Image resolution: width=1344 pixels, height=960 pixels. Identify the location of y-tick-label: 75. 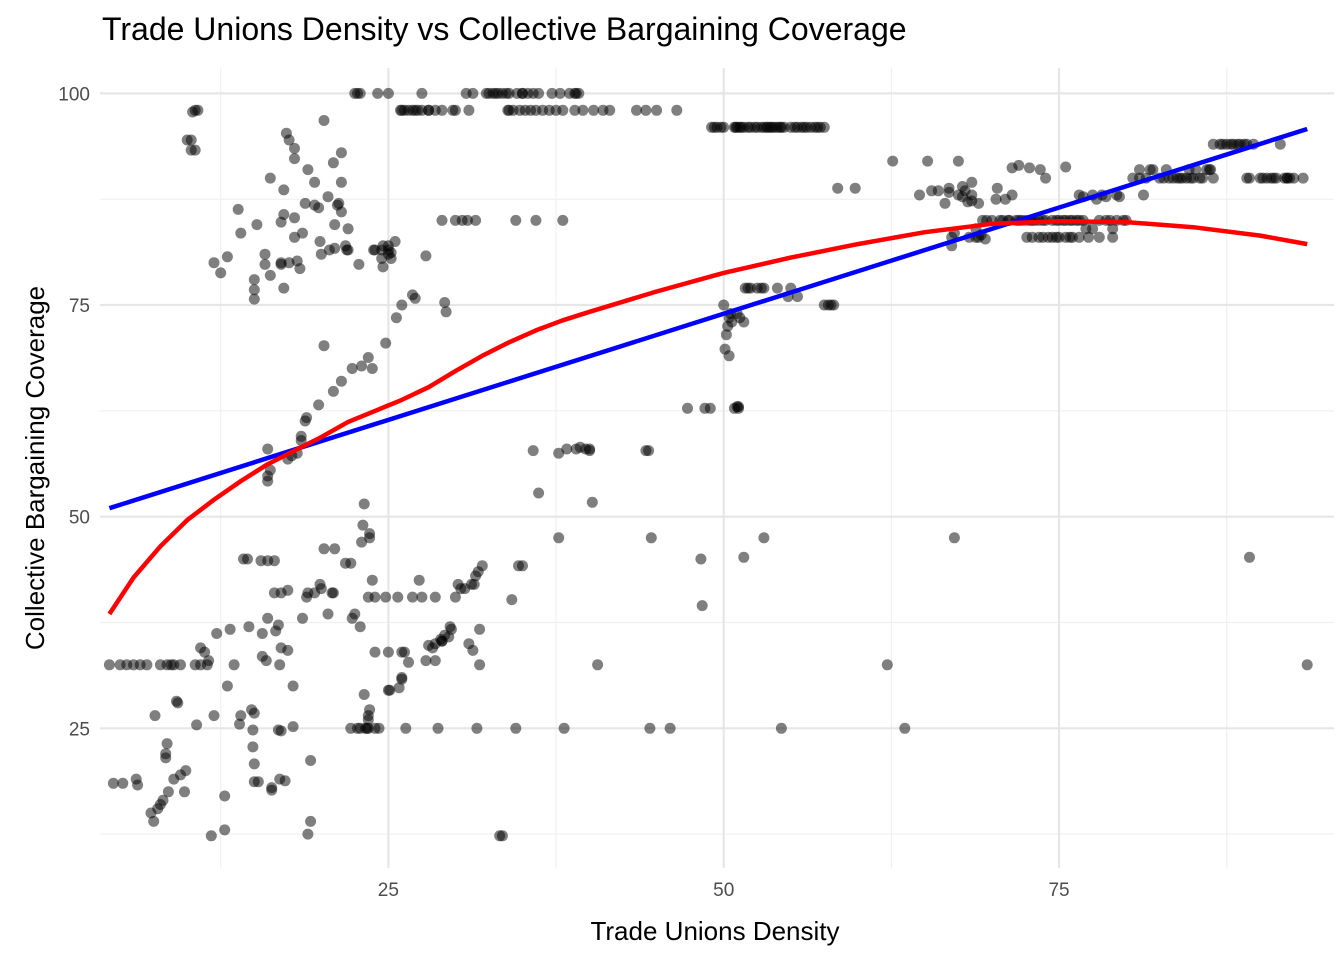
(79, 306).